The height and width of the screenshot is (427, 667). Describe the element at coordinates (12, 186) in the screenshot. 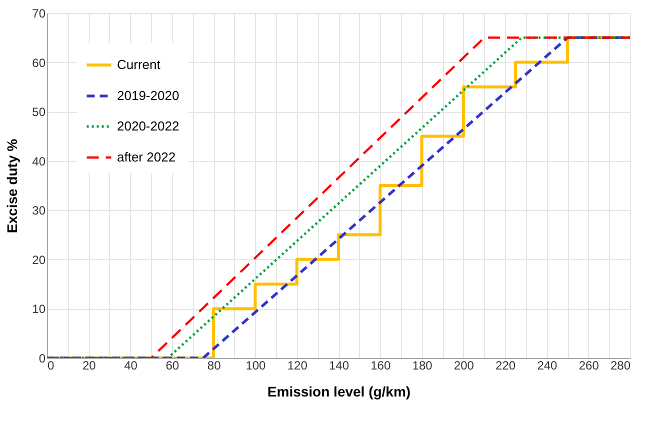

I see `y-axis-title: Excise duty %` at that location.